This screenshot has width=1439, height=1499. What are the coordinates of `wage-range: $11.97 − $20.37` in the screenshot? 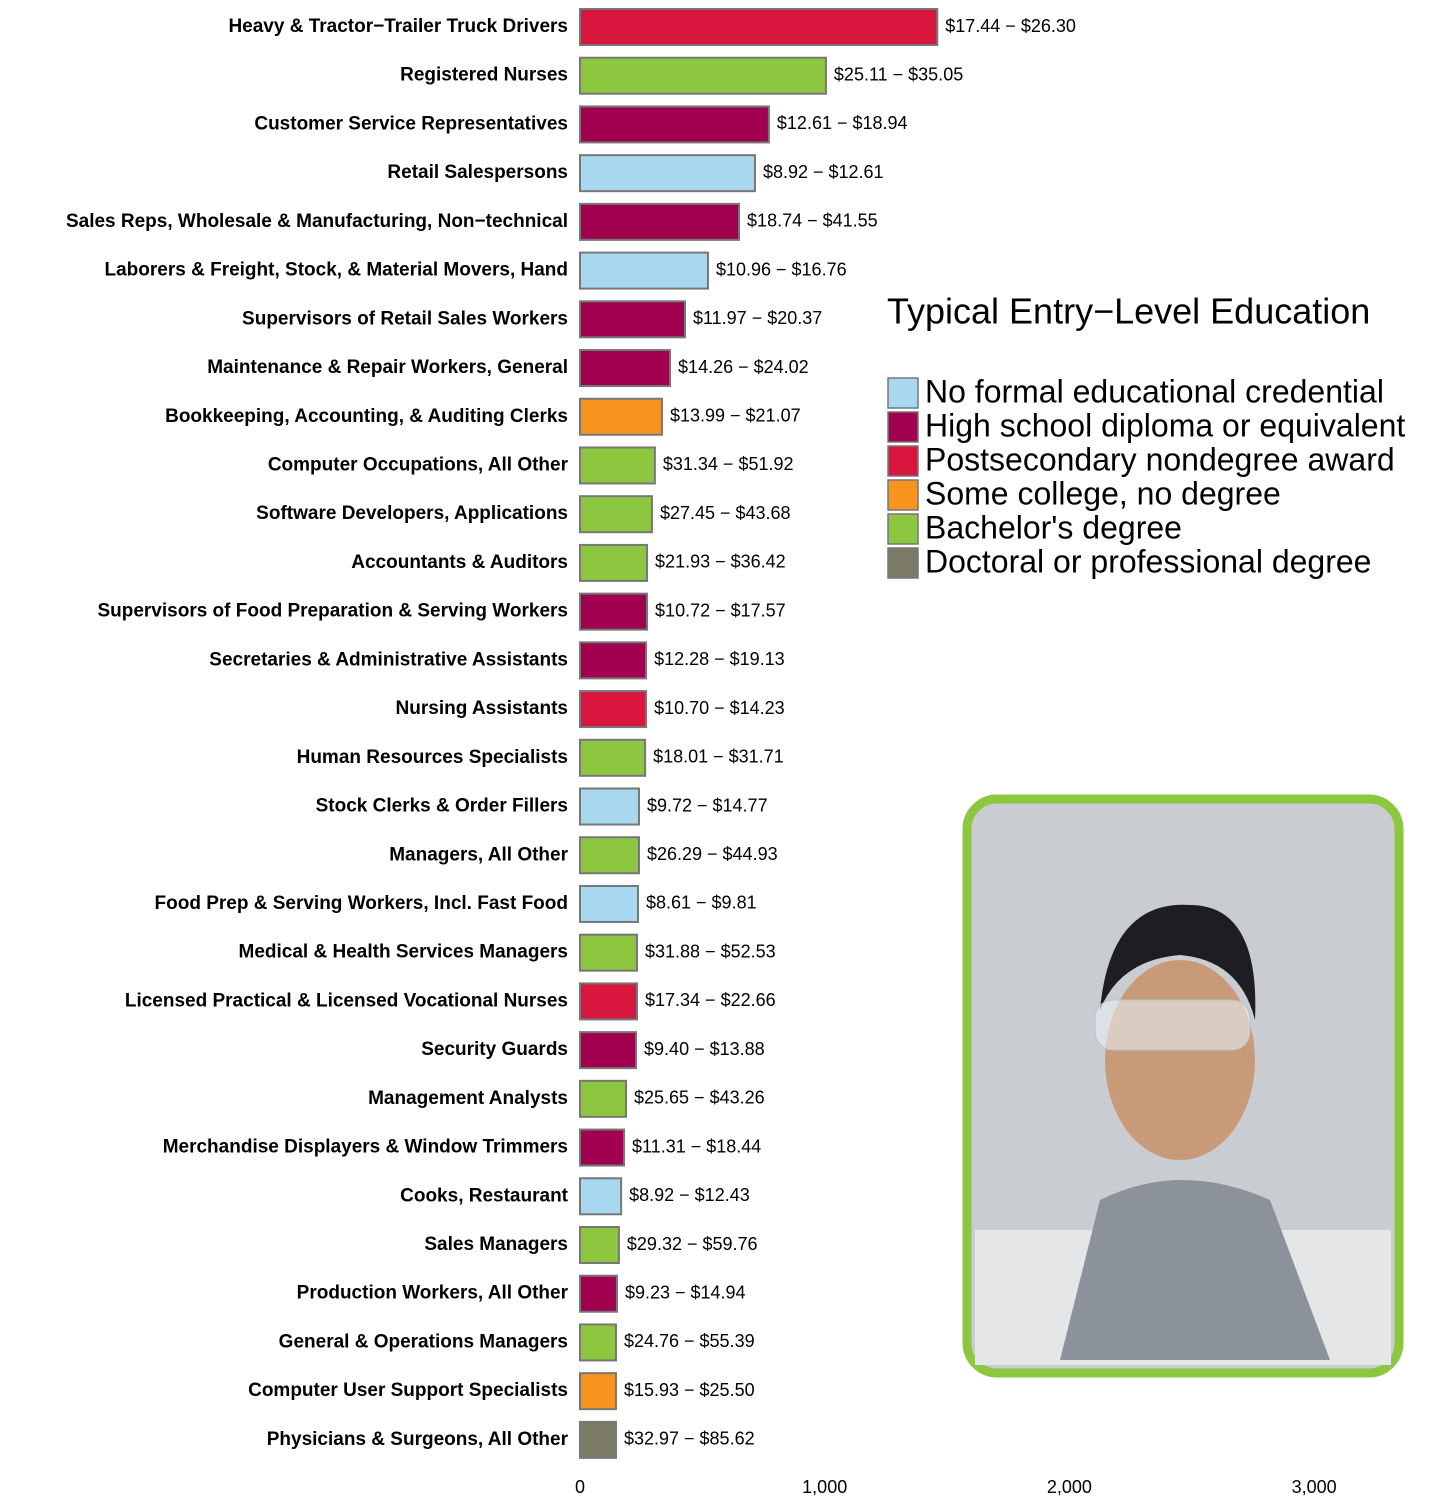 It's located at (757, 318).